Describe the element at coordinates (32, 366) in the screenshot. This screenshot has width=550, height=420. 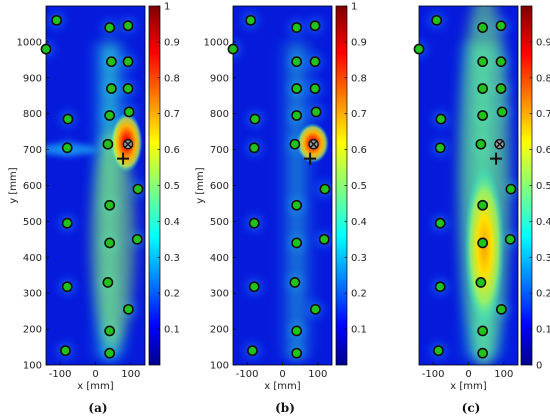
I see `y-tick-label: 100` at that location.